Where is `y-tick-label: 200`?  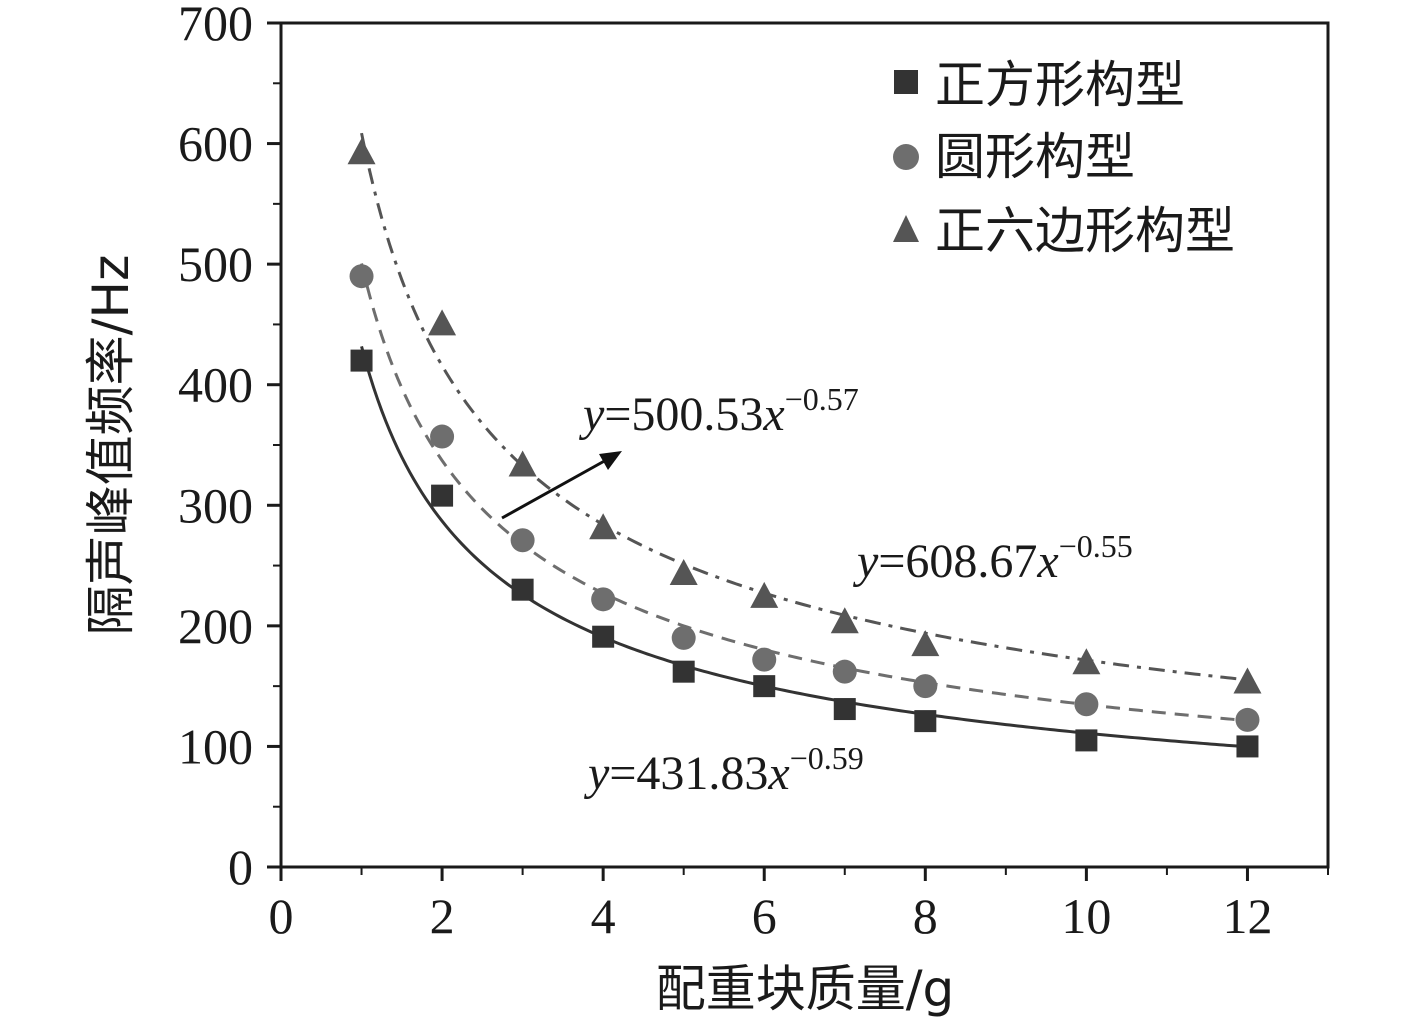
y-tick-label: 200 is located at coordinates (215, 626).